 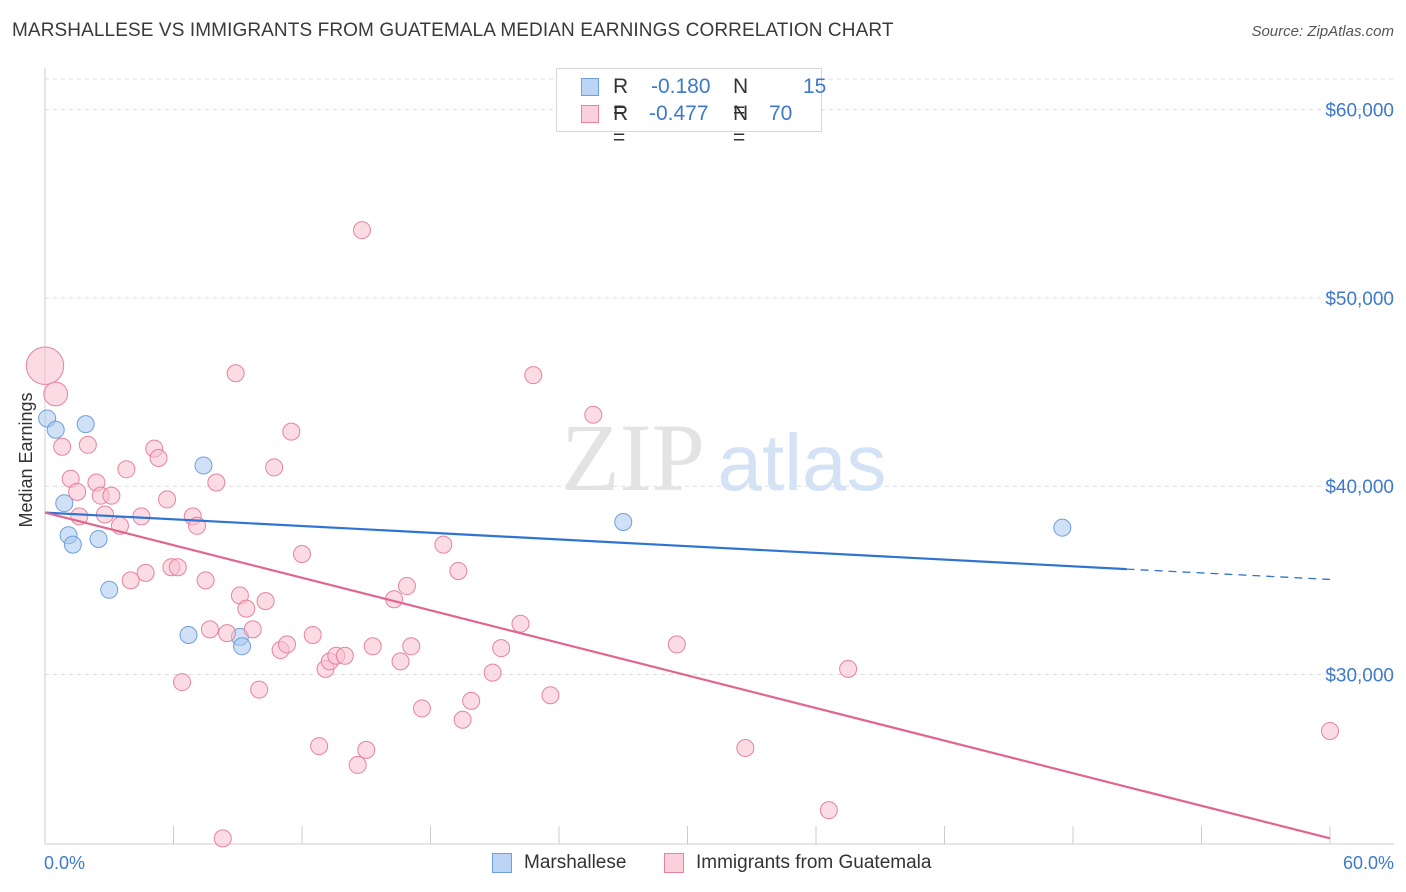 What do you see at coordinates (1359, 676) in the screenshot?
I see `y-tick-label: $30,000` at bounding box center [1359, 676].